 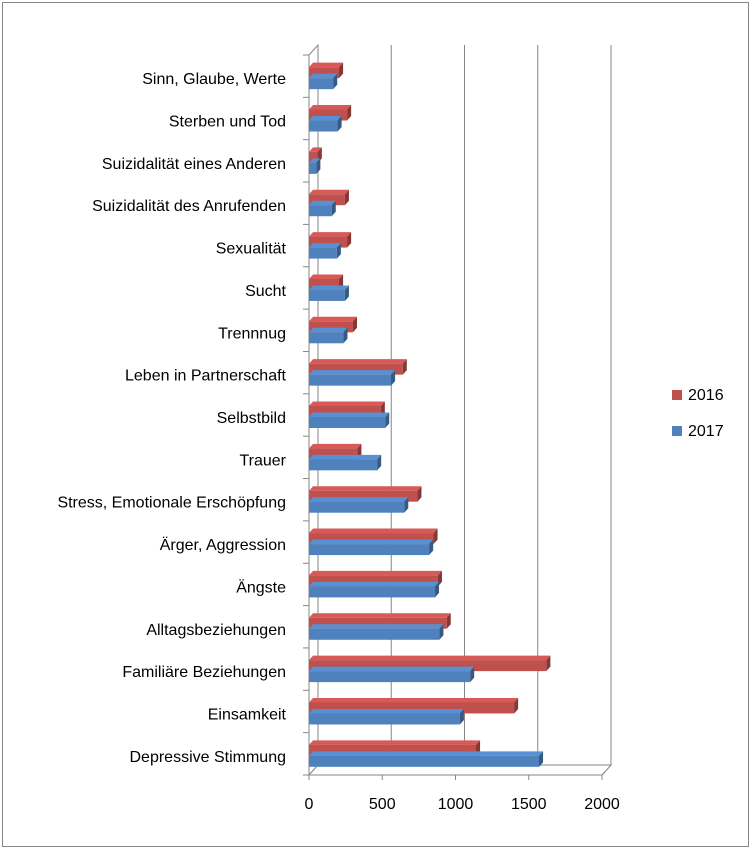 What do you see at coordinates (602, 804) in the screenshot?
I see `x-tick-label: 2000` at bounding box center [602, 804].